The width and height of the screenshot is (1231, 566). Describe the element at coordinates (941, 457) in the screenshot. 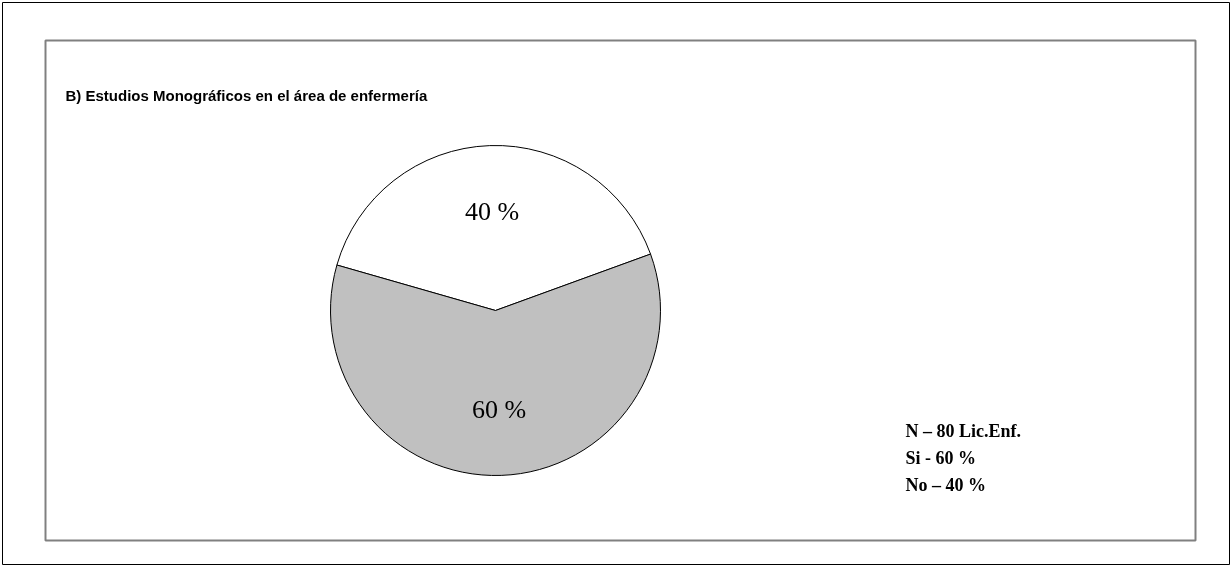

I see `text: Si - 60 %` at that location.